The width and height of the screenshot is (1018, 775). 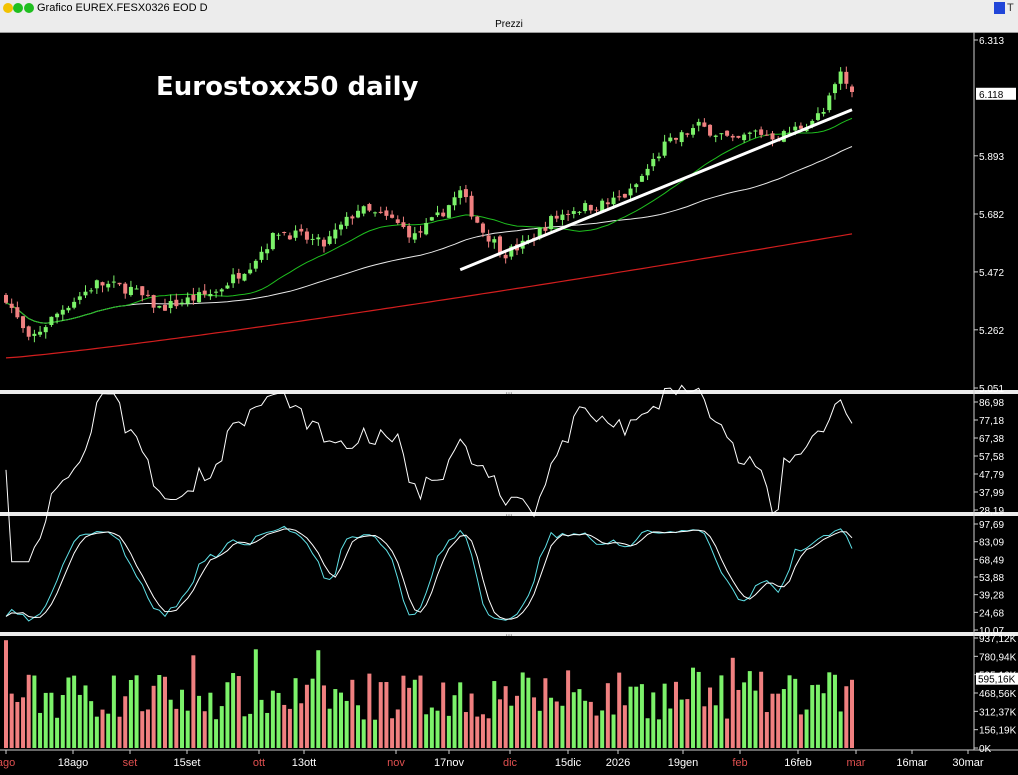 What do you see at coordinates (991, 389) in the screenshot?
I see `price-tick-label: 5.051` at bounding box center [991, 389].